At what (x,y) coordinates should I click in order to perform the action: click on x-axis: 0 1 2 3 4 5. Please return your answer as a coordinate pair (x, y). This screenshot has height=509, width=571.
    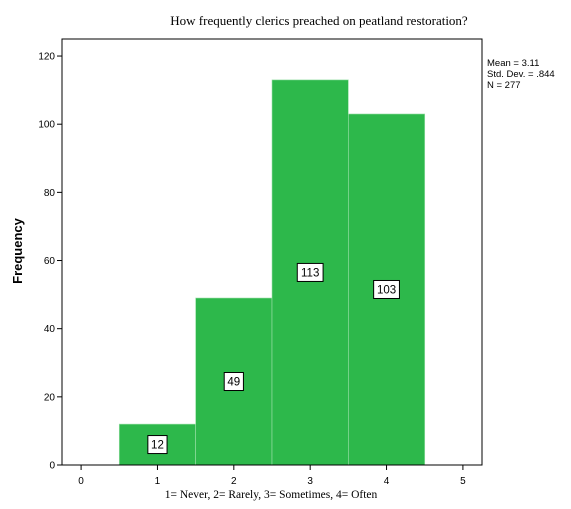
    Looking at the image, I should click on (272, 476).